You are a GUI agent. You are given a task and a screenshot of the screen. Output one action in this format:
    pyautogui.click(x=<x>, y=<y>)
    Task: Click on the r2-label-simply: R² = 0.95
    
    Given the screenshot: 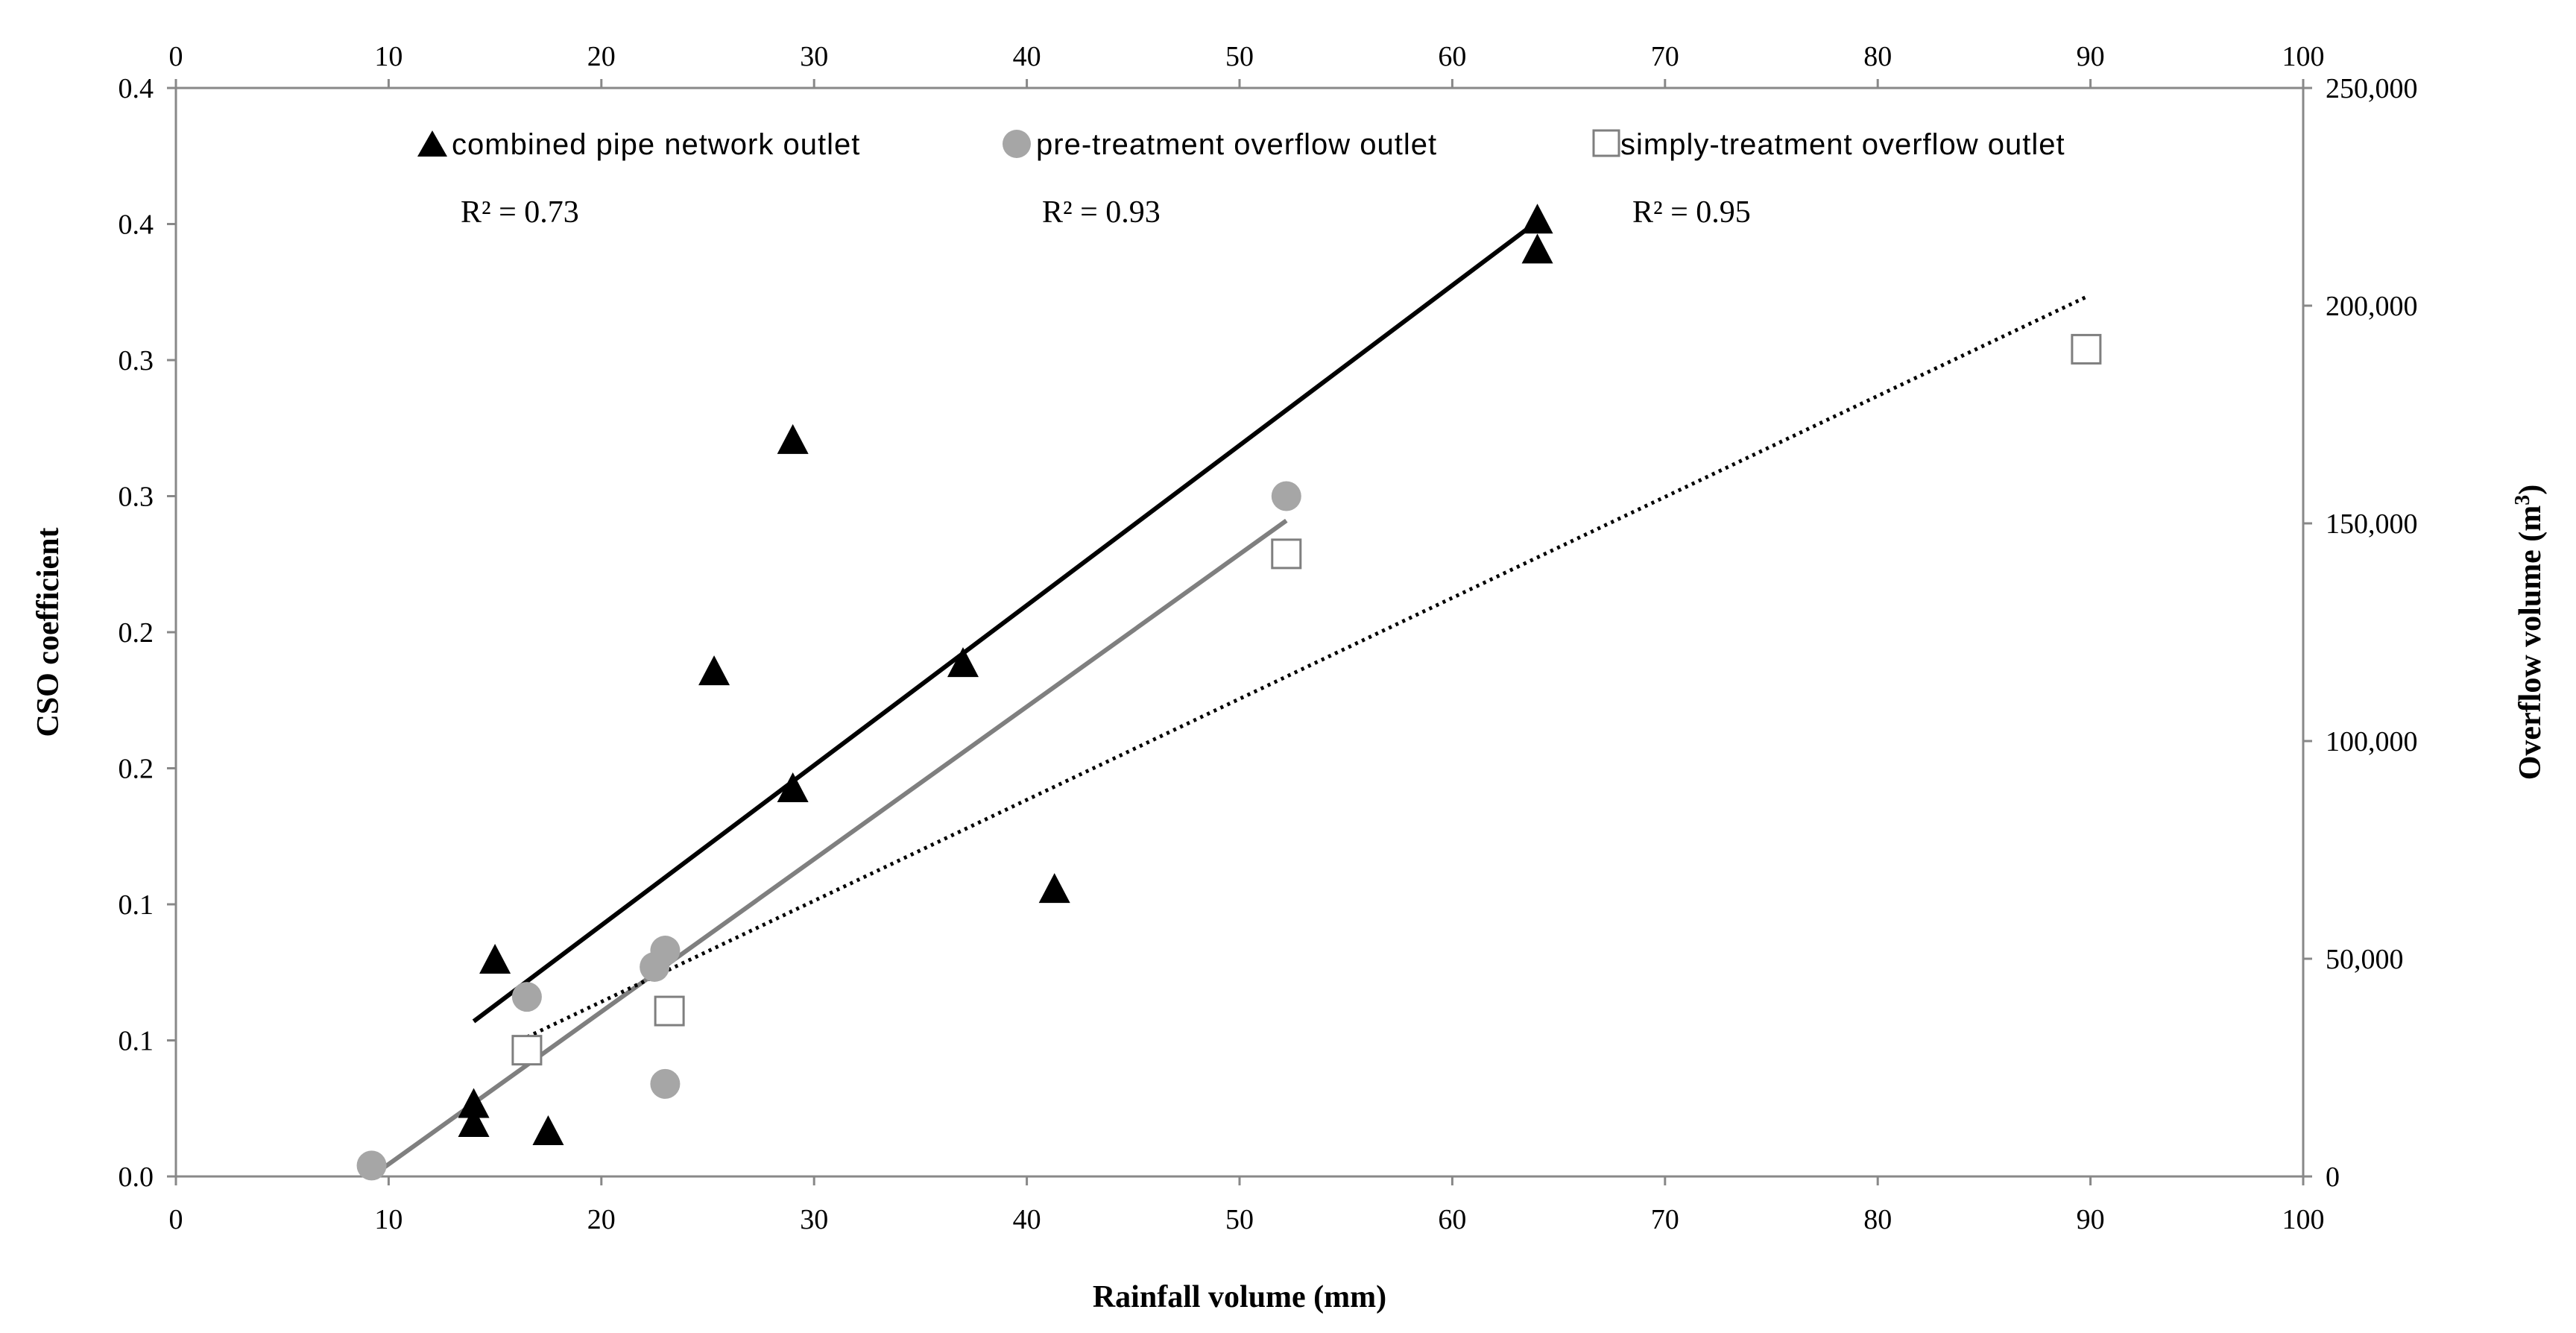 What is the action you would take?
    pyautogui.click(x=1692, y=213)
    